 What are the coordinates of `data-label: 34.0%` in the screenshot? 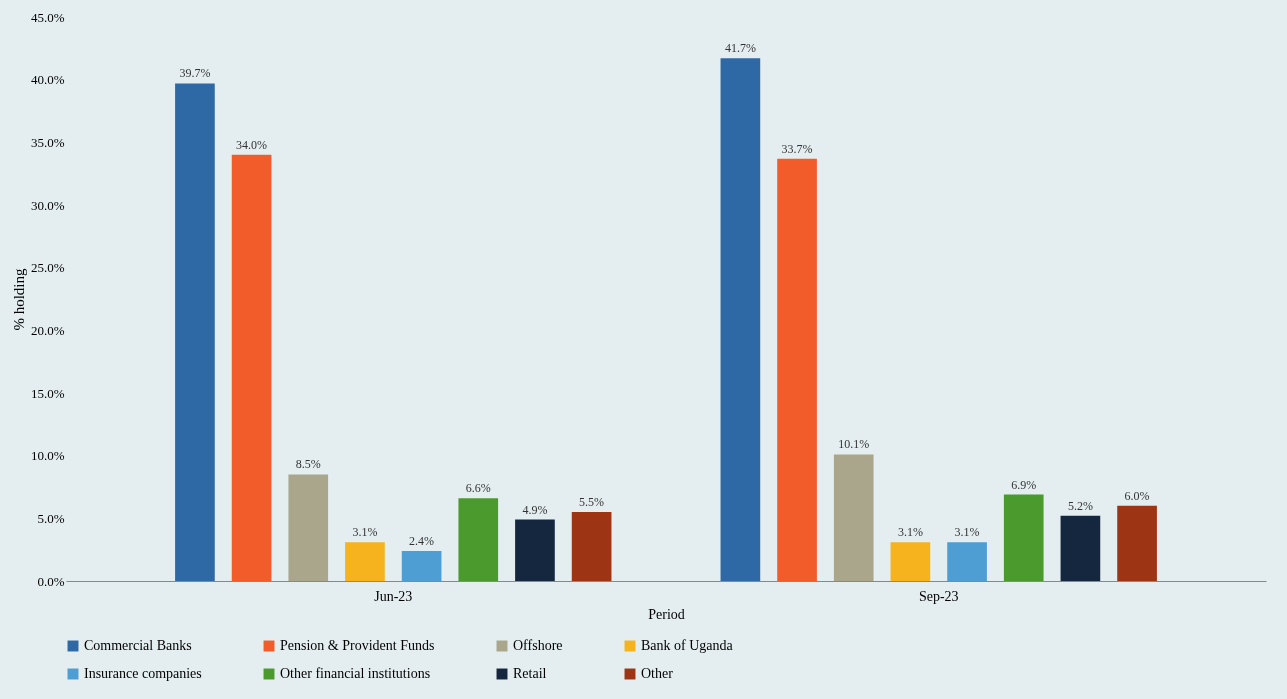 It's located at (252, 144).